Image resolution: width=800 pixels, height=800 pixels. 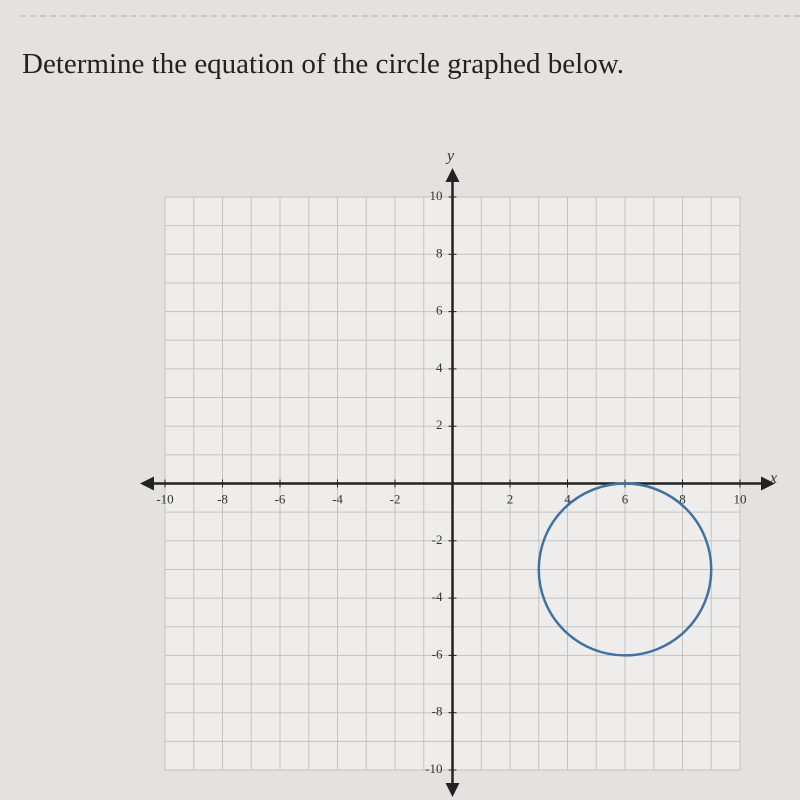 I want to click on y-tick-label: 4, so click(x=439, y=367).